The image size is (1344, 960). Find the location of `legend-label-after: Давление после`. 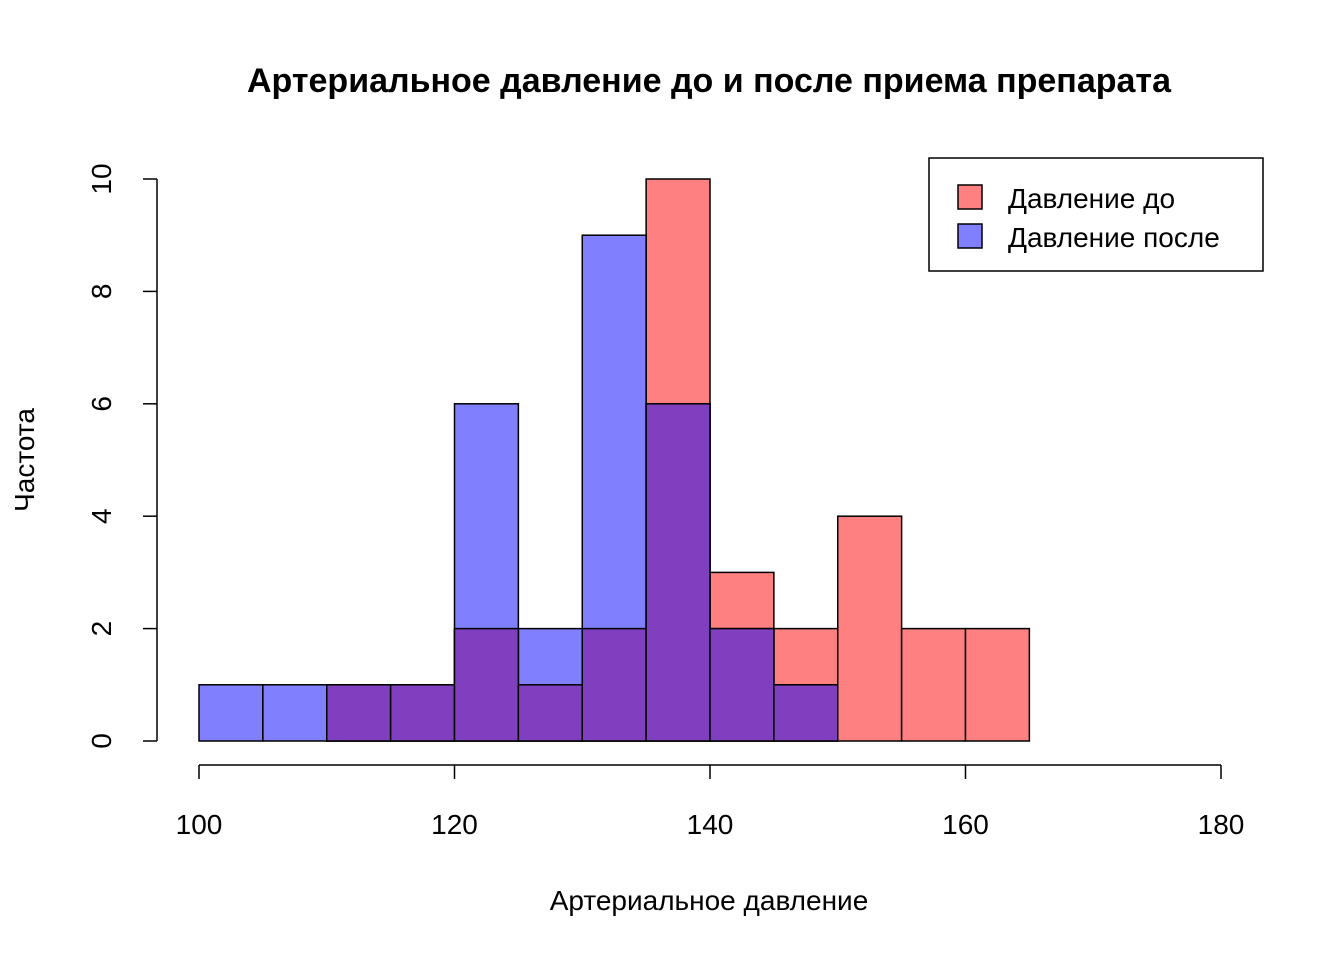

legend-label-after: Давление после is located at coordinates (1114, 237).